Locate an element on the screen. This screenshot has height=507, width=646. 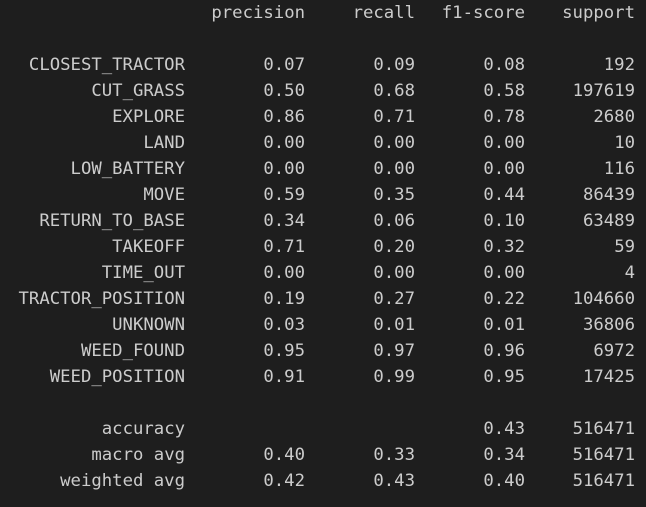
class-row: MOVE 0.59 0.35 0.44 86439 is located at coordinates (323, 195).